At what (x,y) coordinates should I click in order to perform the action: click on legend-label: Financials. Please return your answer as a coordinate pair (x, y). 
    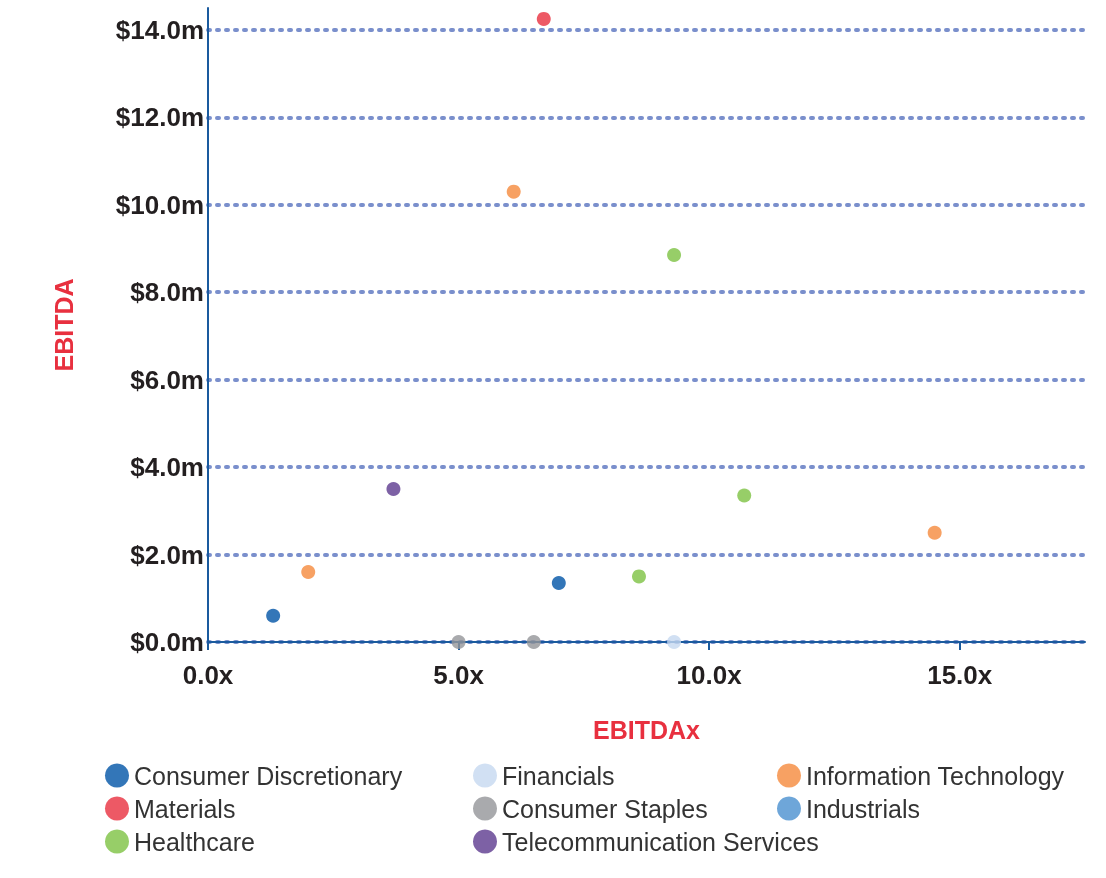
    Looking at the image, I should click on (558, 775).